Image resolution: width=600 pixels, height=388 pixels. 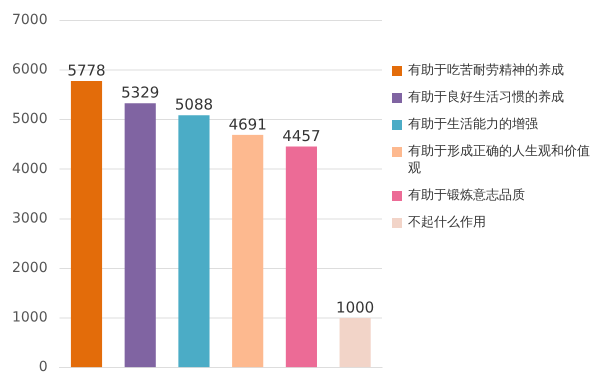 What do you see at coordinates (247, 124) in the screenshot?
I see `data-label: 4691` at bounding box center [247, 124].